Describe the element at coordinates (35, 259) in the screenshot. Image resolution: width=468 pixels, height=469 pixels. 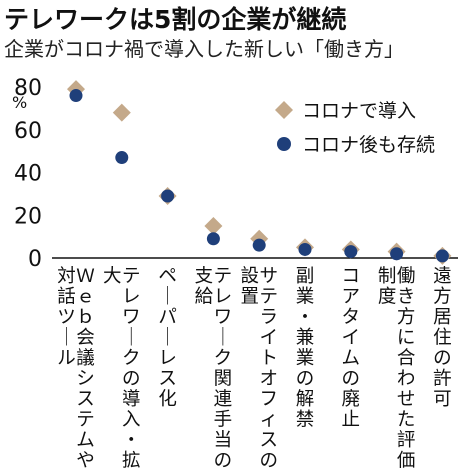
I see `y-tick-label: 0` at that location.